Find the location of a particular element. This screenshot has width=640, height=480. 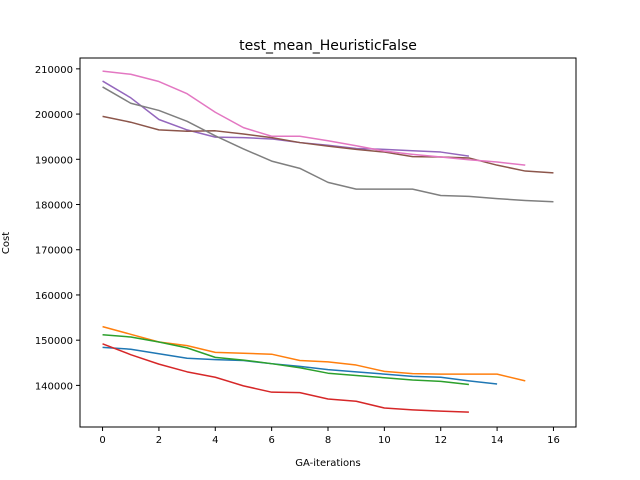

x-tick-label: 8 is located at coordinates (328, 440).